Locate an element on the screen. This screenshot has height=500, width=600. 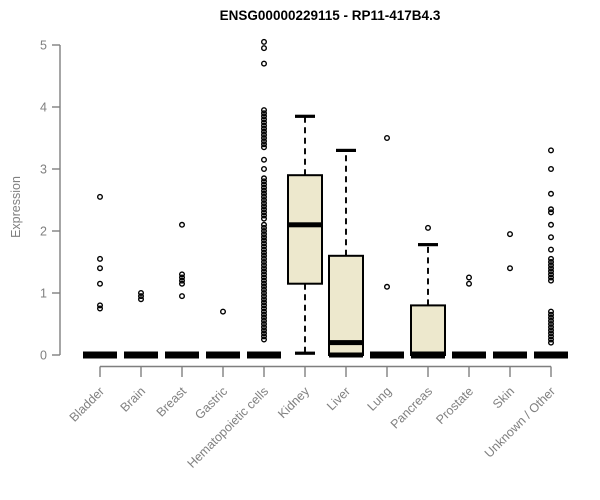
zero-median-bar is located at coordinates (428, 355).